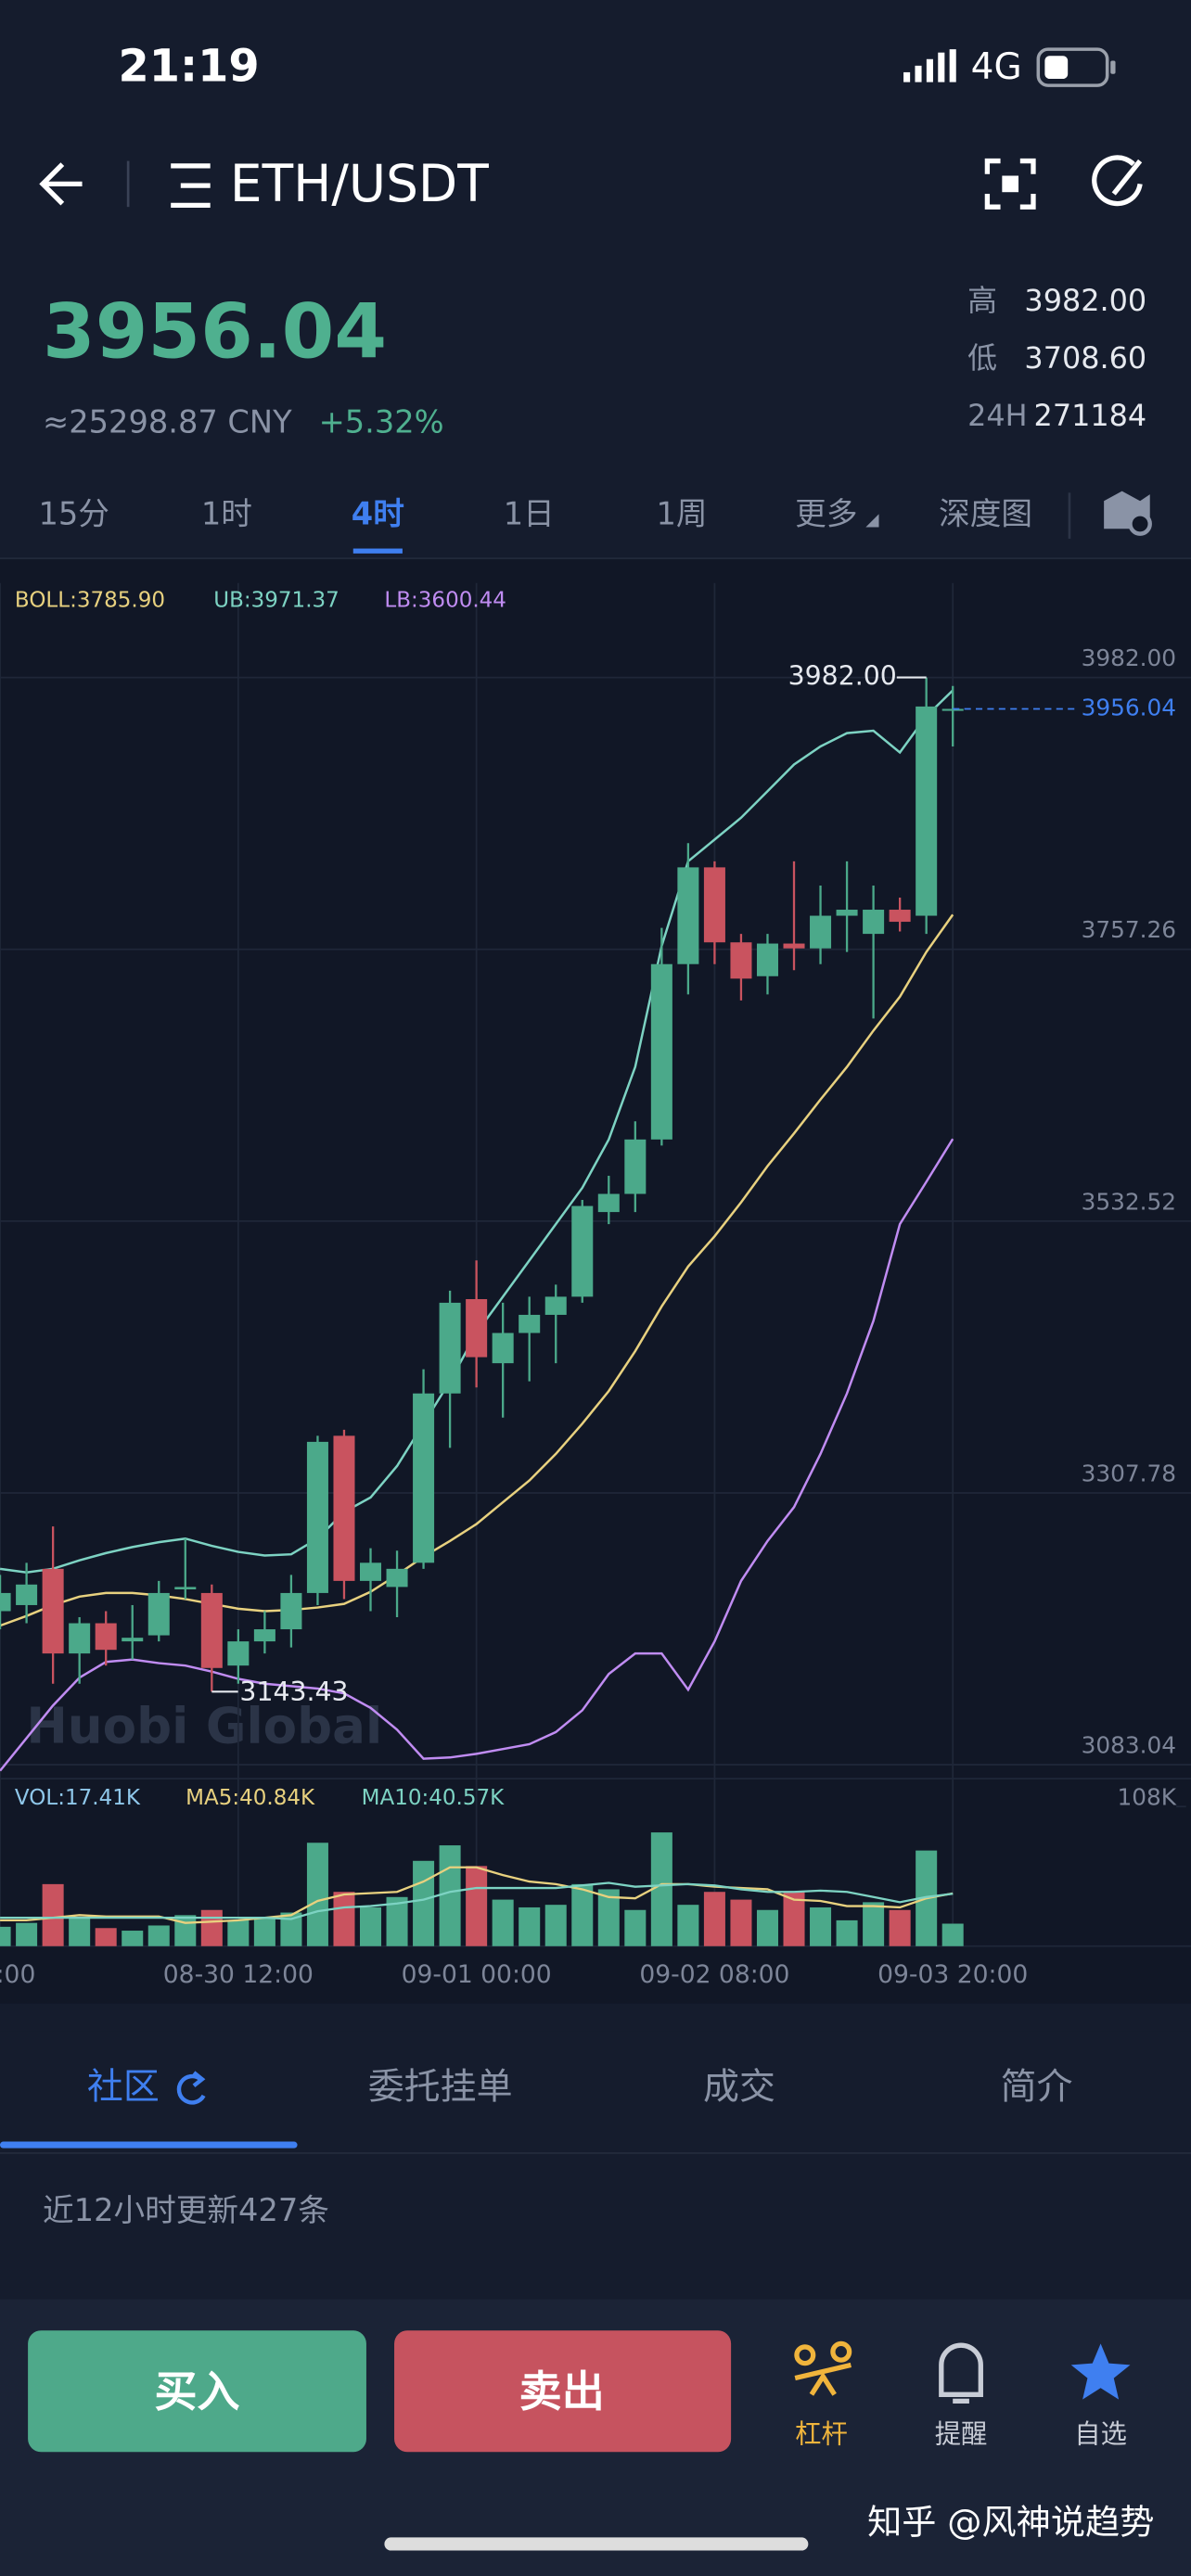 The height and width of the screenshot is (2576, 1191). Describe the element at coordinates (872, 521) in the screenshot. I see `more-triangle` at that location.